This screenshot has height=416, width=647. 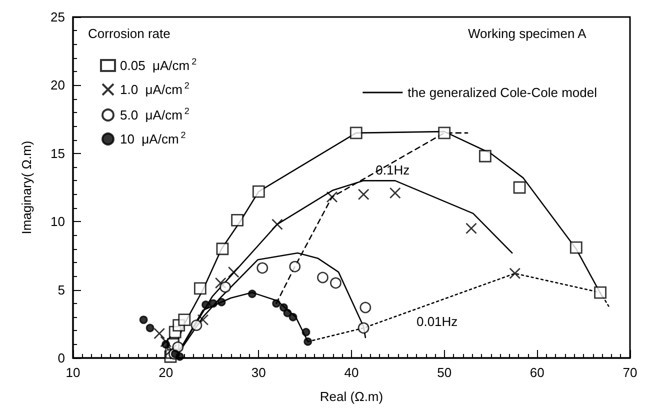 What do you see at coordinates (444, 372) in the screenshot?
I see `x-tick-label: 50` at bounding box center [444, 372].